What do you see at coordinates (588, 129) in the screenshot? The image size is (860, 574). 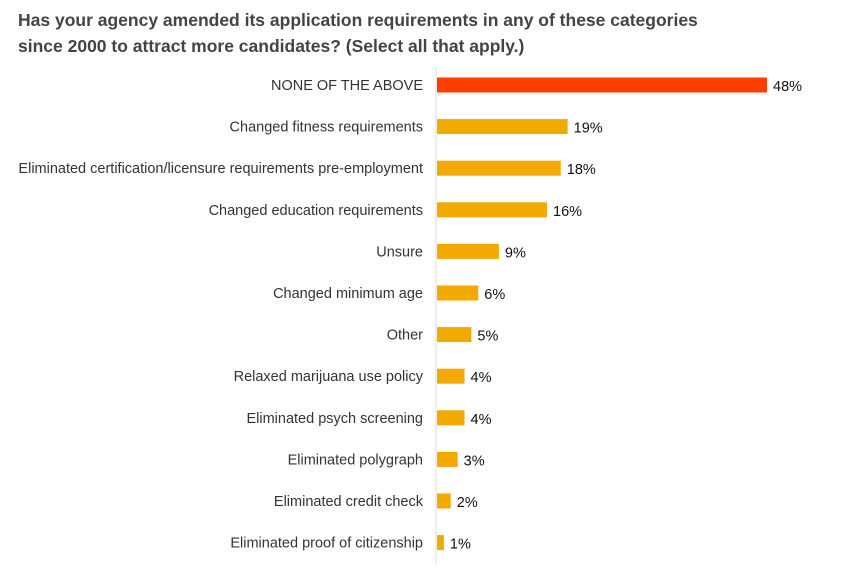 I see `value-label: 19%` at bounding box center [588, 129].